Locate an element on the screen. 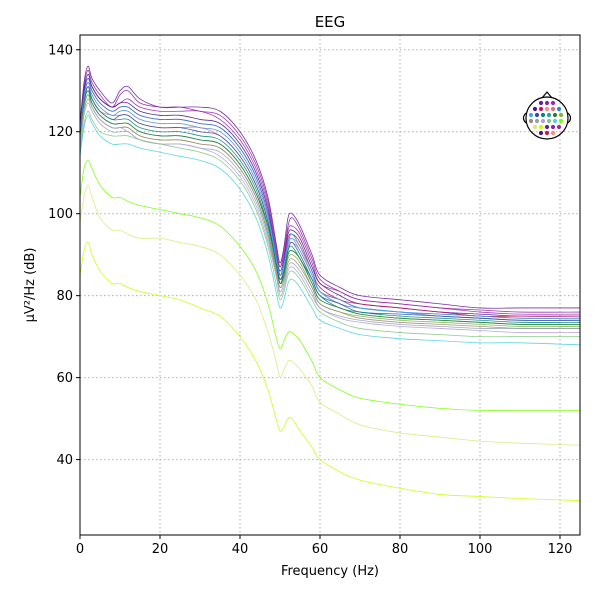 Image resolution: width=600 pixels, height=600 pixels. x-tick-label: 0 is located at coordinates (80, 549).